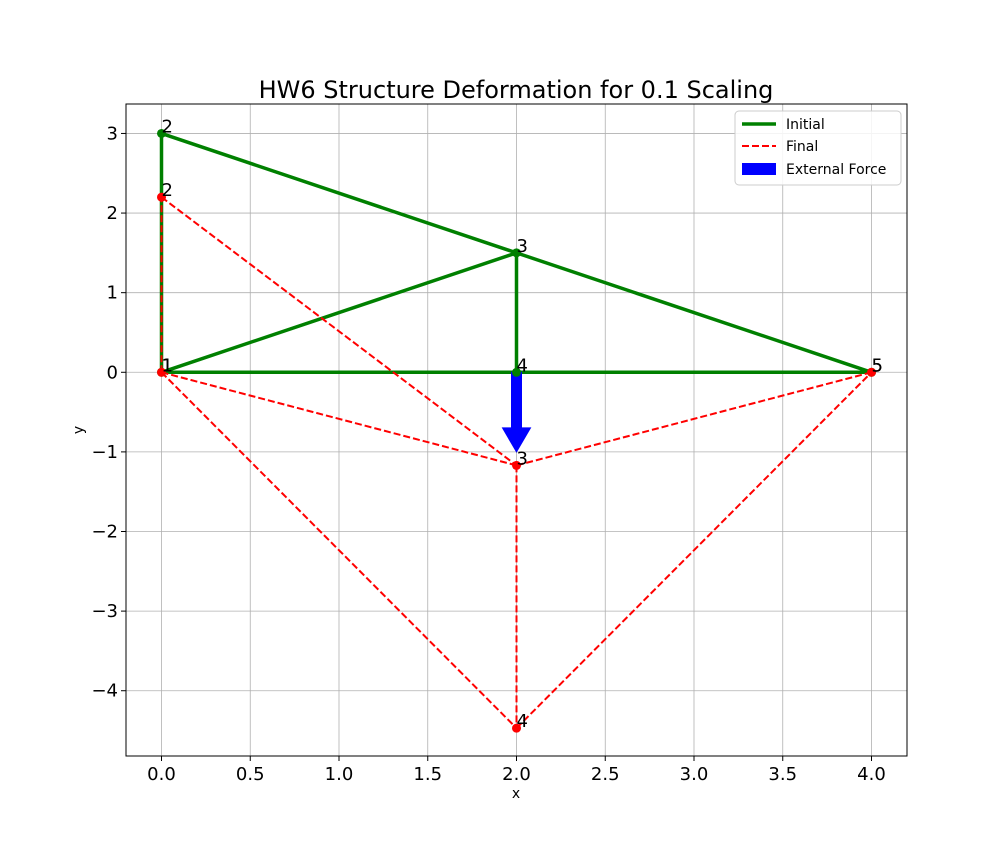 The width and height of the screenshot is (1008, 864). I want to click on legend-label-final: Final, so click(802, 147).